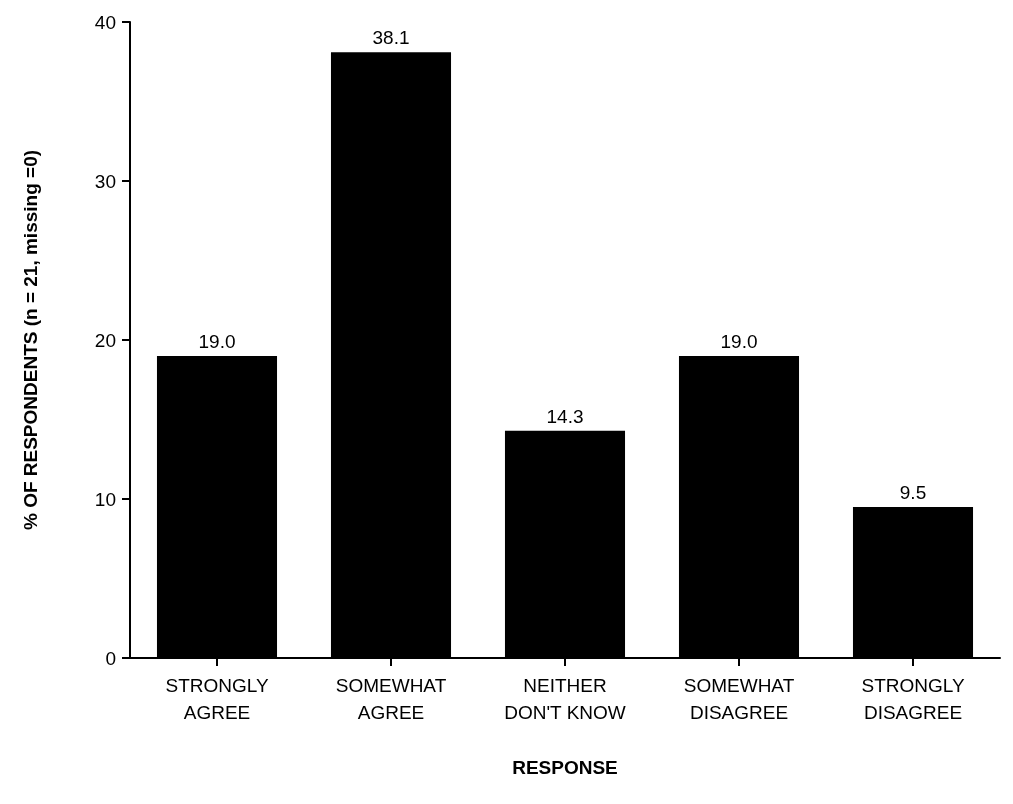 The height and width of the screenshot is (804, 1013). Describe the element at coordinates (105, 340) in the screenshot. I see `y-tick-label: 20` at that location.